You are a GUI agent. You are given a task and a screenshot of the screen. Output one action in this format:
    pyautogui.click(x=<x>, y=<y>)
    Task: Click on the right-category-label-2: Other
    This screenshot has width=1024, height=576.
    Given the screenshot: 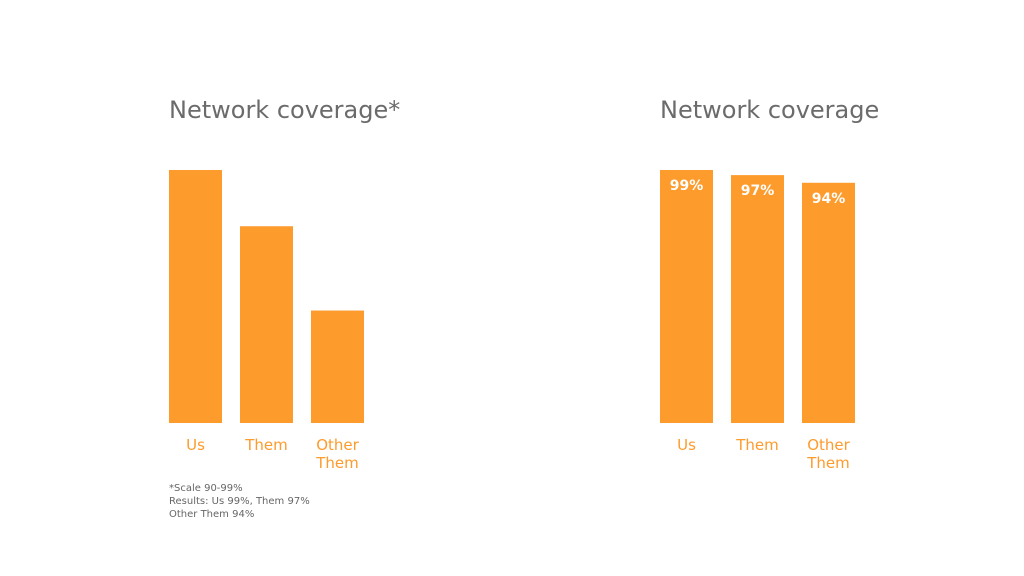 What is the action you would take?
    pyautogui.click(x=828, y=445)
    